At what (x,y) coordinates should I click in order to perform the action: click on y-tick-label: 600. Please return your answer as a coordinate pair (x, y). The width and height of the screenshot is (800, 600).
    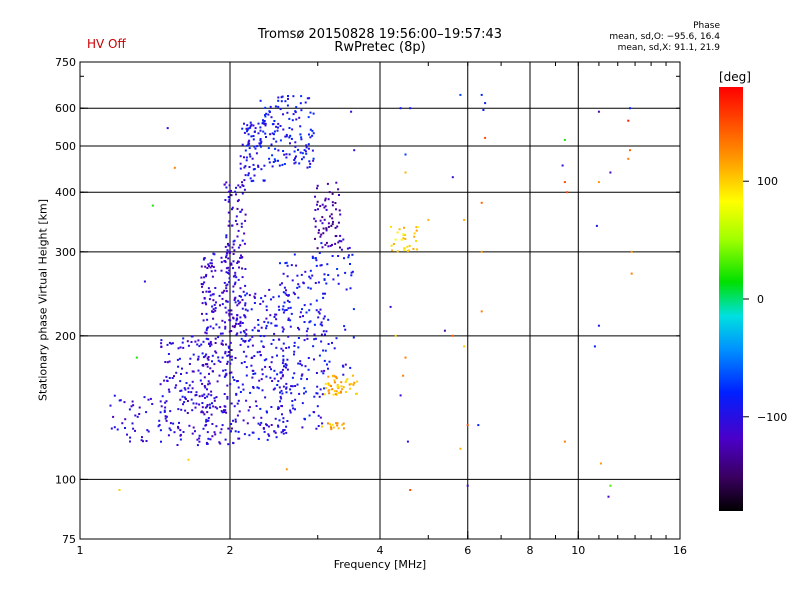
    Looking at the image, I should click on (65, 108).